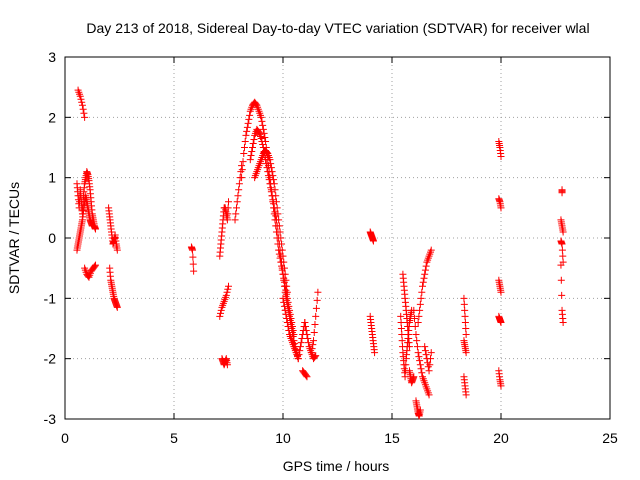 This screenshot has height=480, width=640. What do you see at coordinates (14, 238) in the screenshot?
I see `y-axis-label: SDTVAR / TECUs` at bounding box center [14, 238].